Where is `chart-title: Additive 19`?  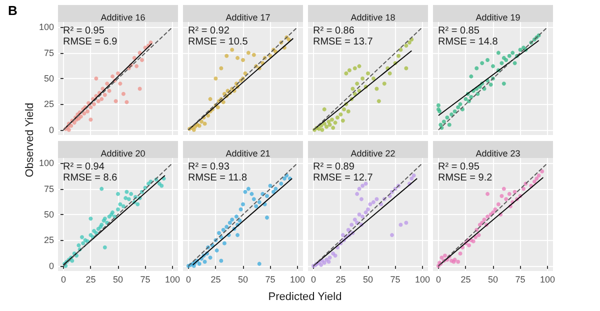
chart-title: Additive 19 is located at coordinates (498, 17).